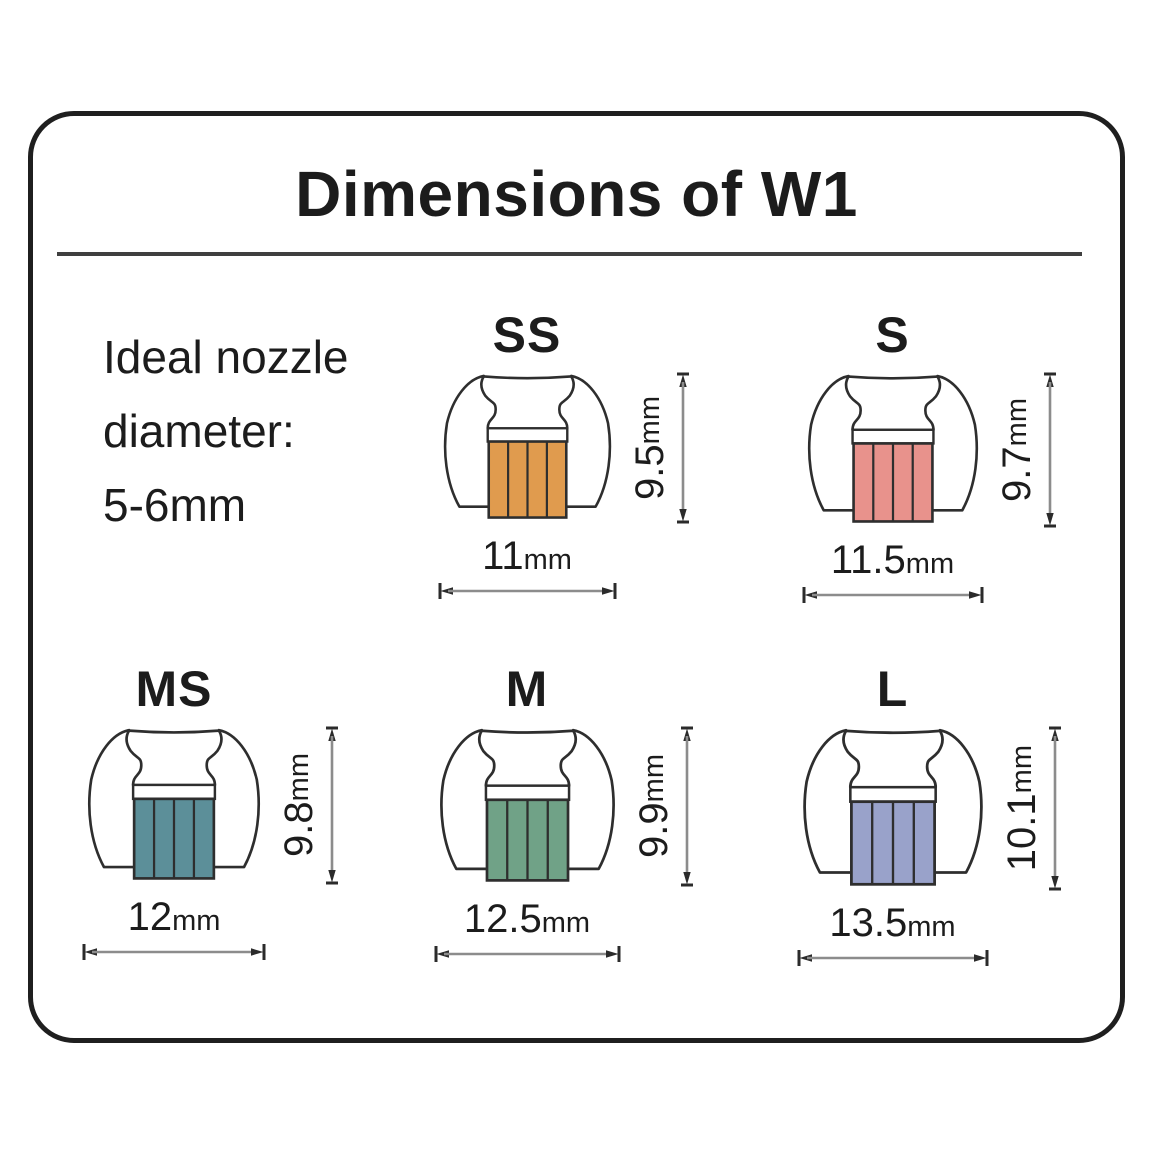  I want to click on height-dimension: 10.1mm, so click(1031, 808).